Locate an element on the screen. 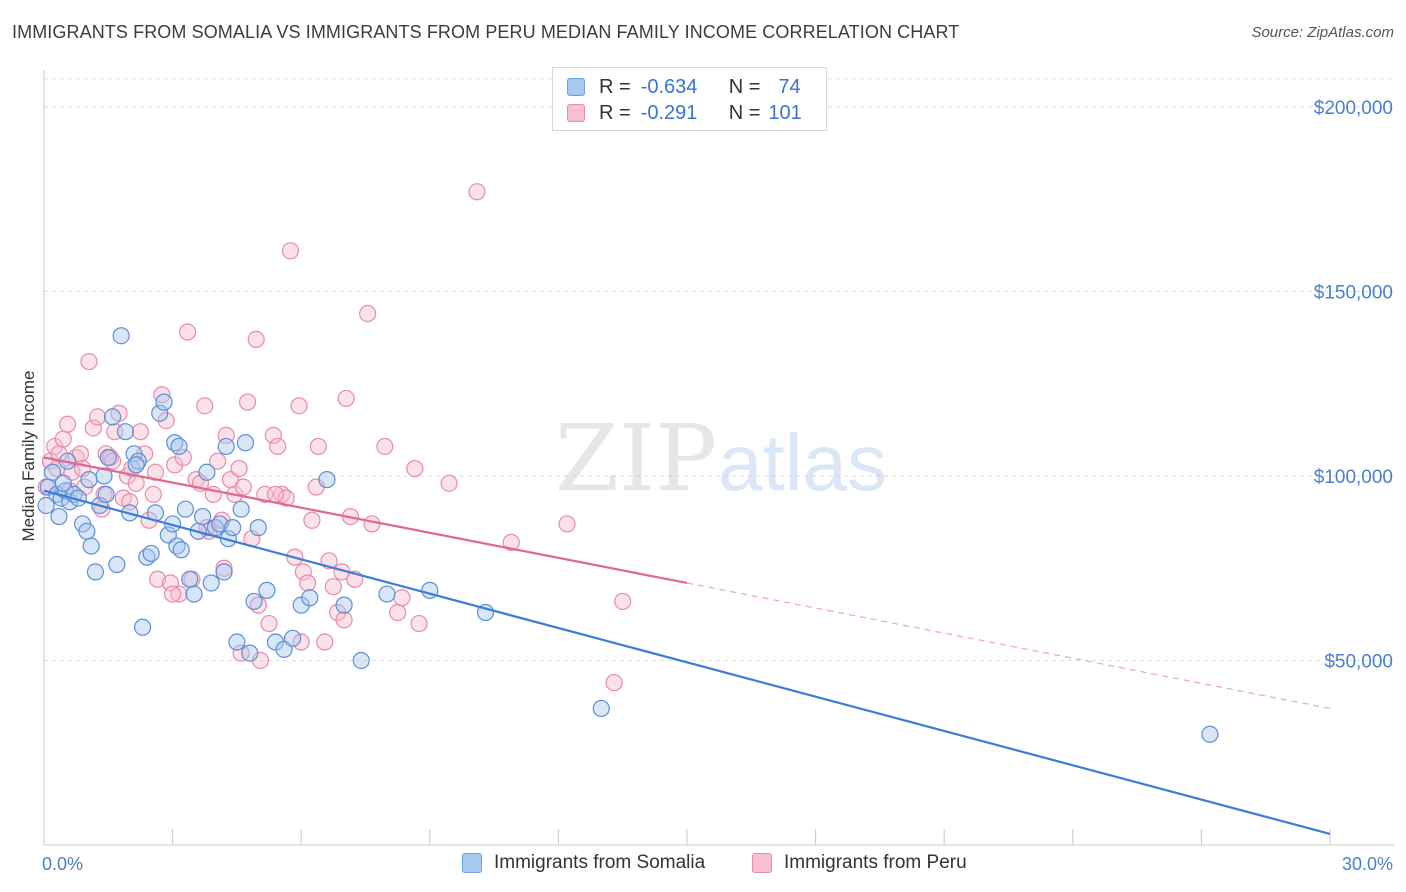  n-label: N = is located at coordinates (744, 112).